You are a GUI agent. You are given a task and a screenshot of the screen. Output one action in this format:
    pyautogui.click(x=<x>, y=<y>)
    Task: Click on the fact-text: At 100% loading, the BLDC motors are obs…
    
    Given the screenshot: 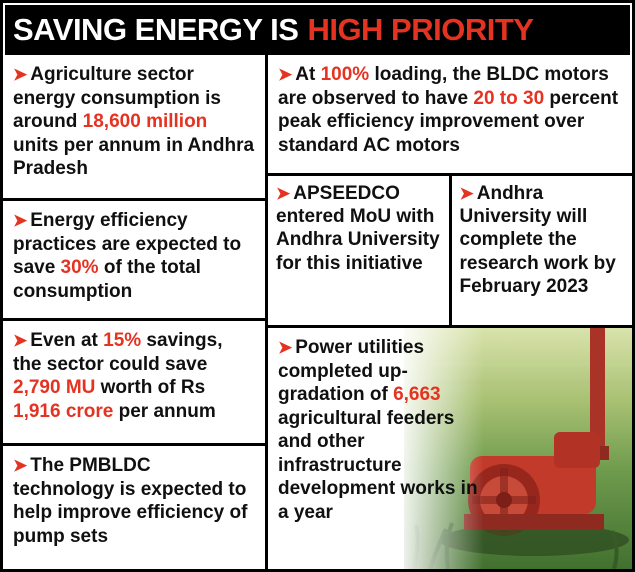 What is the action you would take?
    pyautogui.click(x=448, y=110)
    